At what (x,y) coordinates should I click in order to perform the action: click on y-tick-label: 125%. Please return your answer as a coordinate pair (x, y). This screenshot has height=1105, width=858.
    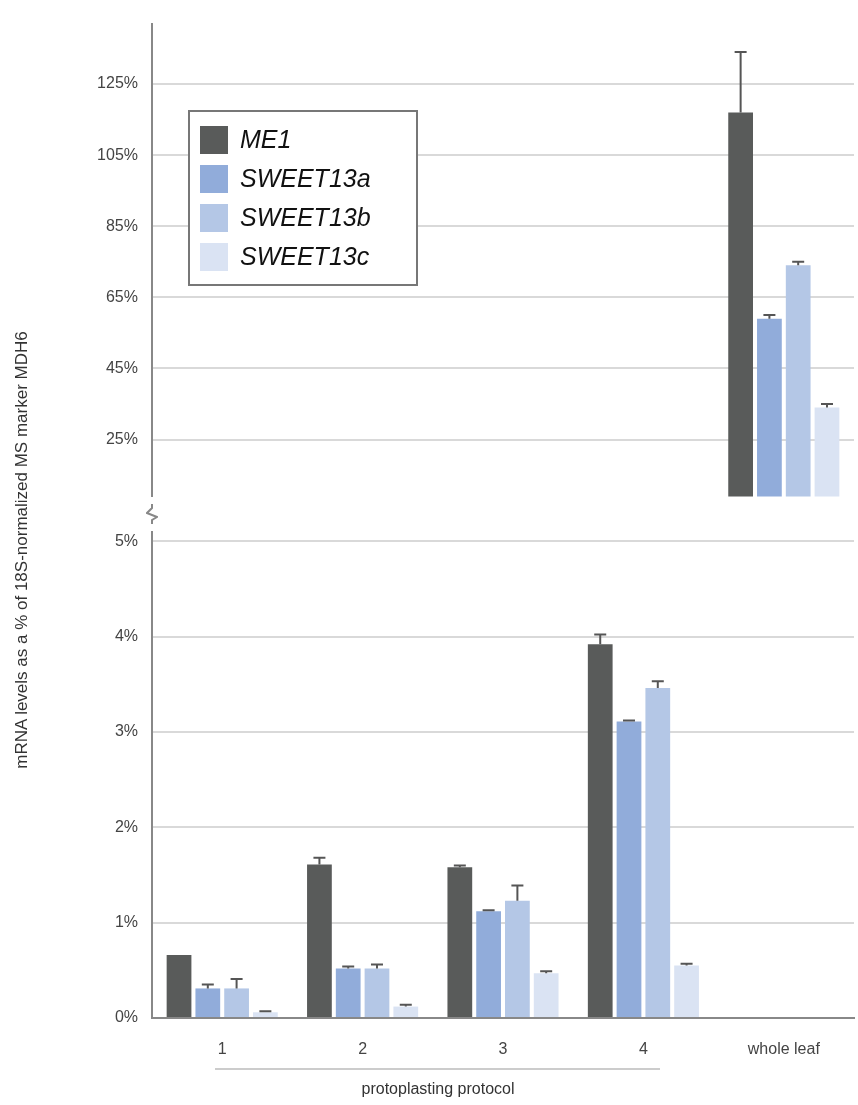
    Looking at the image, I should click on (117, 83).